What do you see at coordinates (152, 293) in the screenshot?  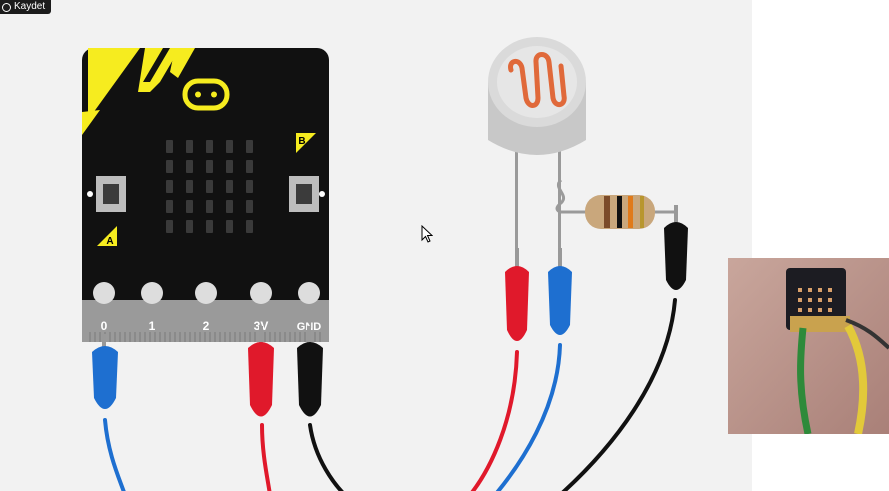 I see `pin-1-hole` at bounding box center [152, 293].